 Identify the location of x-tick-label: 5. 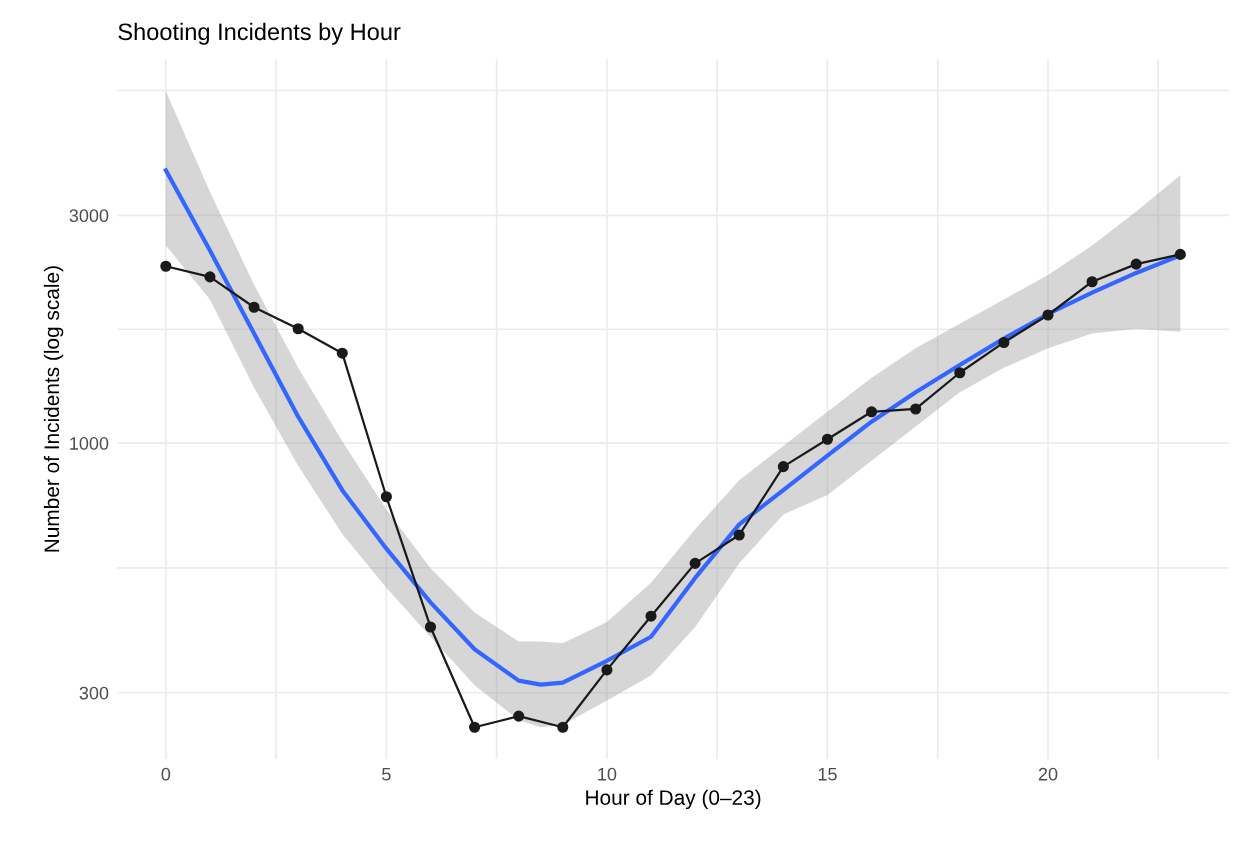
(386, 774).